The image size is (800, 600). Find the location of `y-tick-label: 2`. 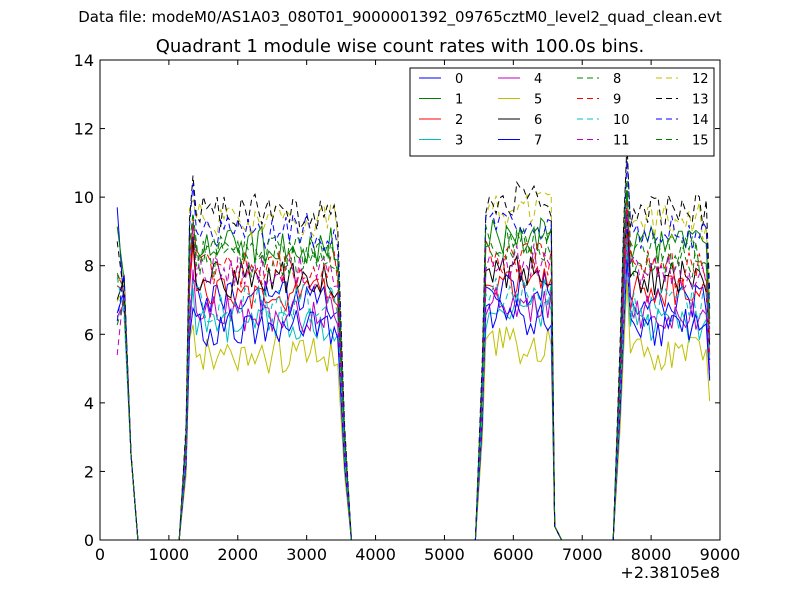

y-tick-label: 2 is located at coordinates (89, 471).